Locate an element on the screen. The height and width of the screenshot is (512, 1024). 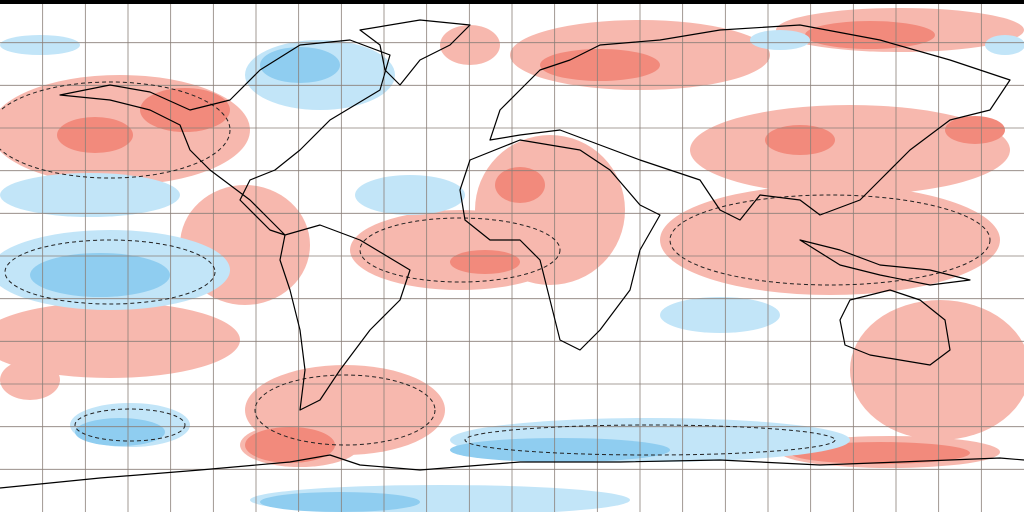
australia is located at coordinates (895, 327).